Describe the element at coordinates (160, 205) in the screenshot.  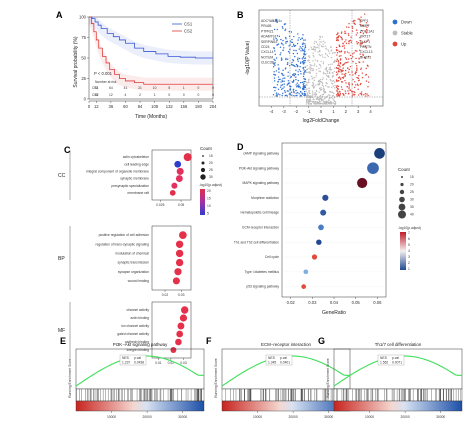
I see `go-x-tick-label: 0.025` at that location.